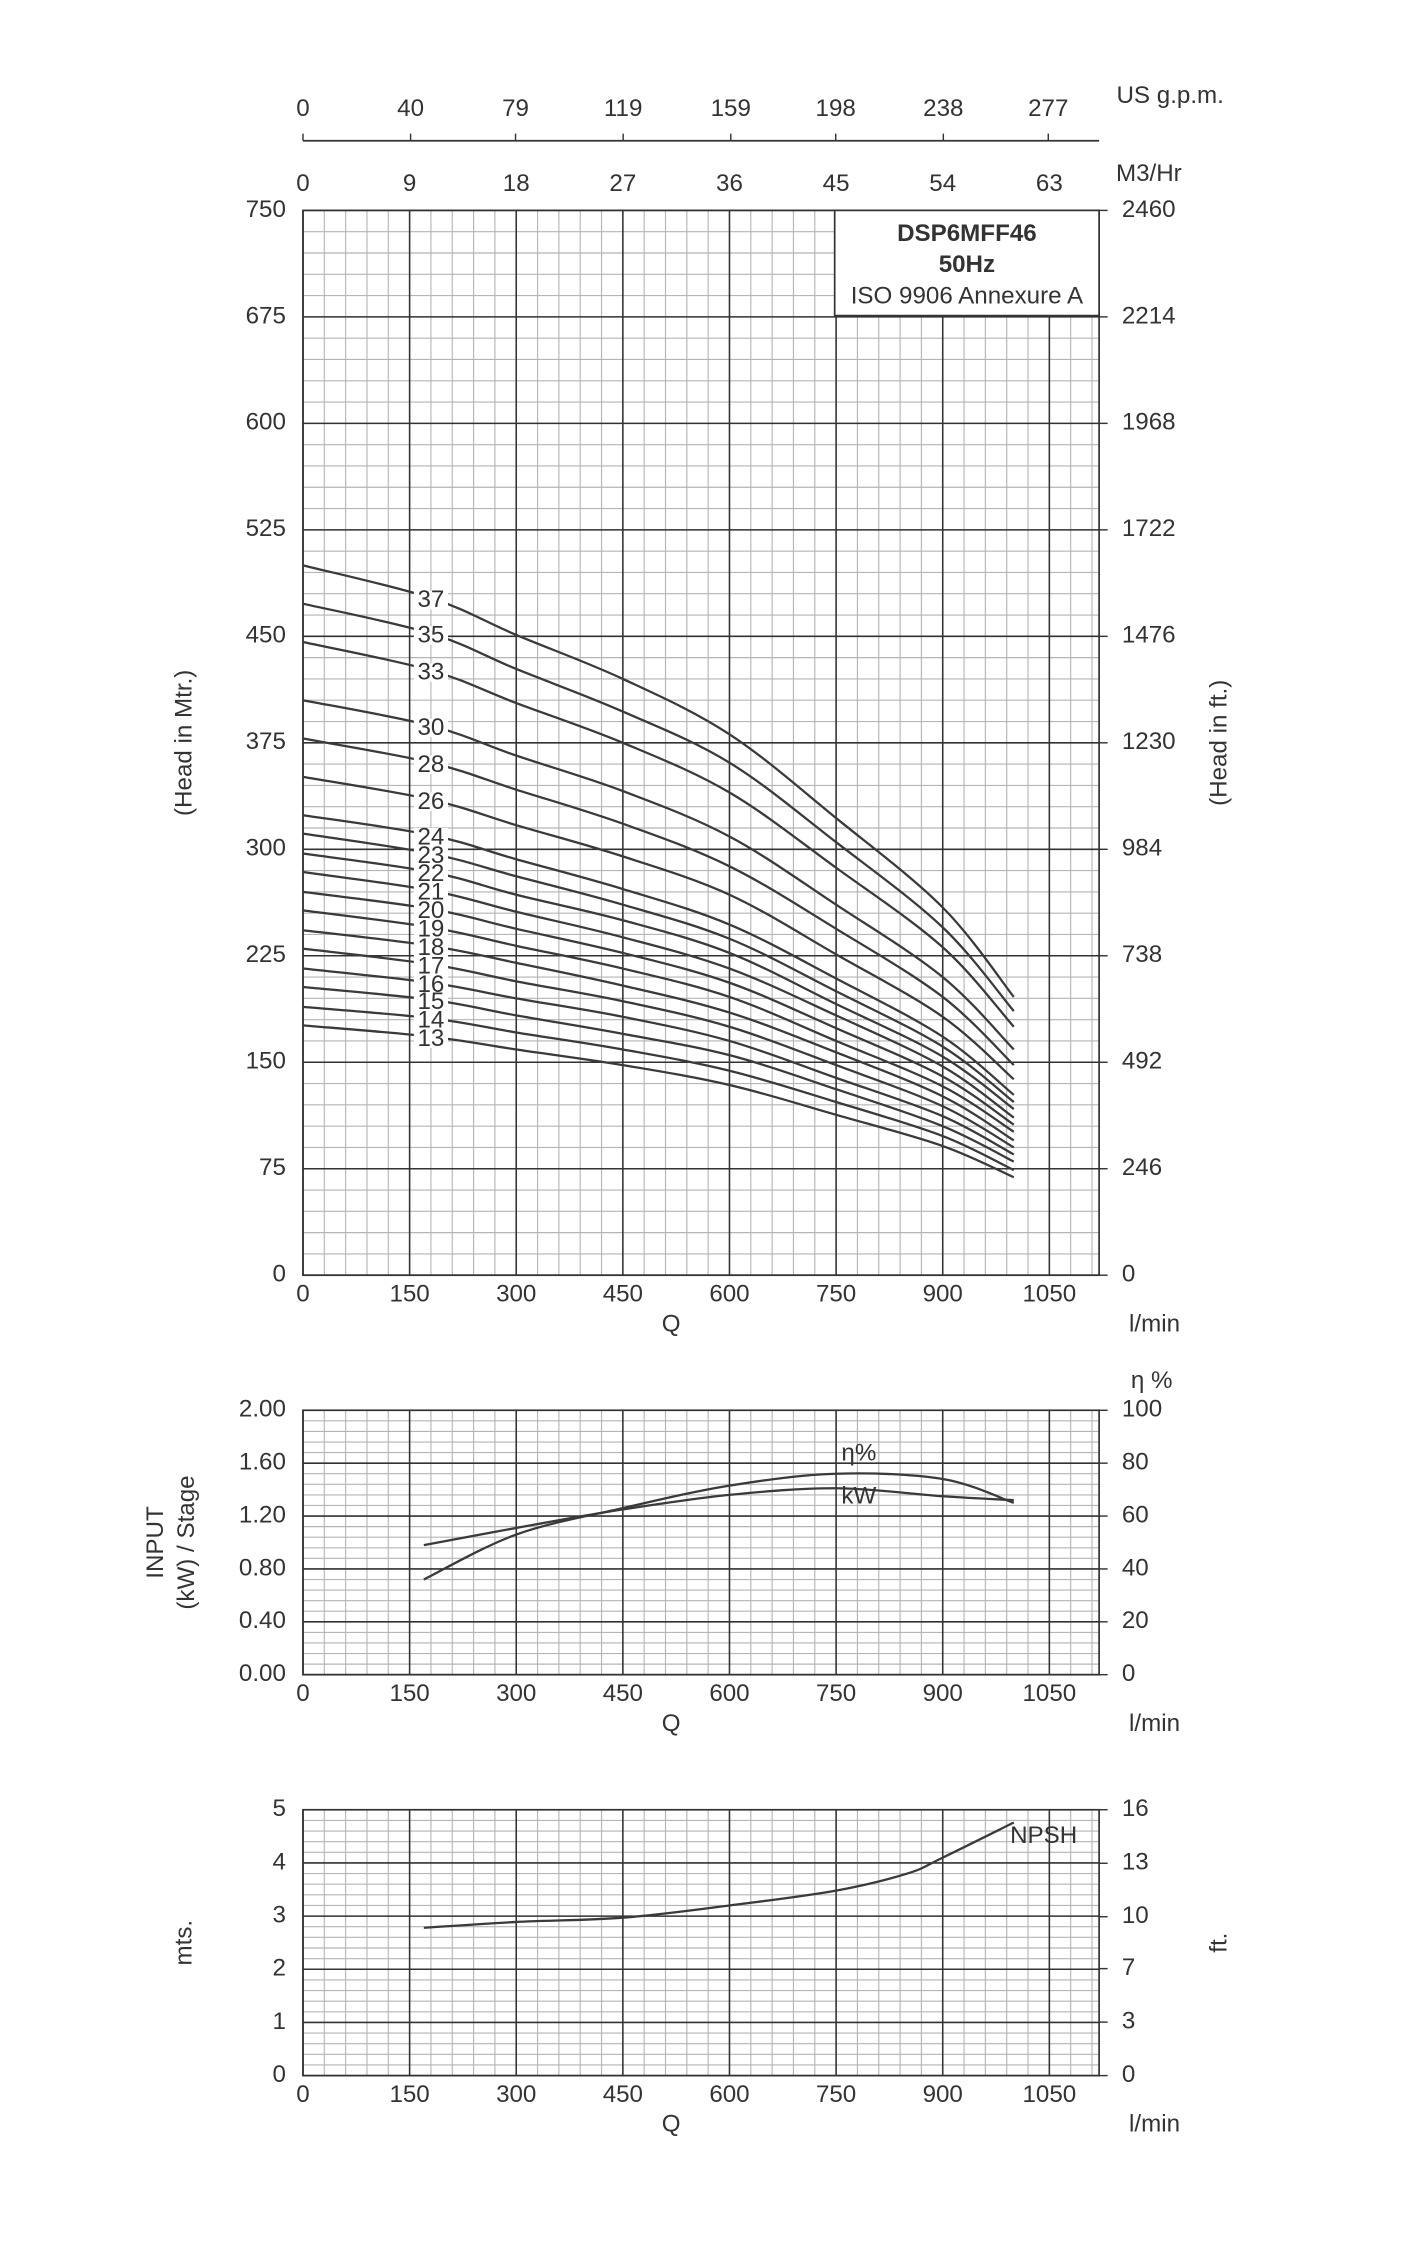 Image resolution: width=1422 pixels, height=2259 pixels. Describe the element at coordinates (516, 183) in the screenshot. I see `top-tick-label: 18` at that location.